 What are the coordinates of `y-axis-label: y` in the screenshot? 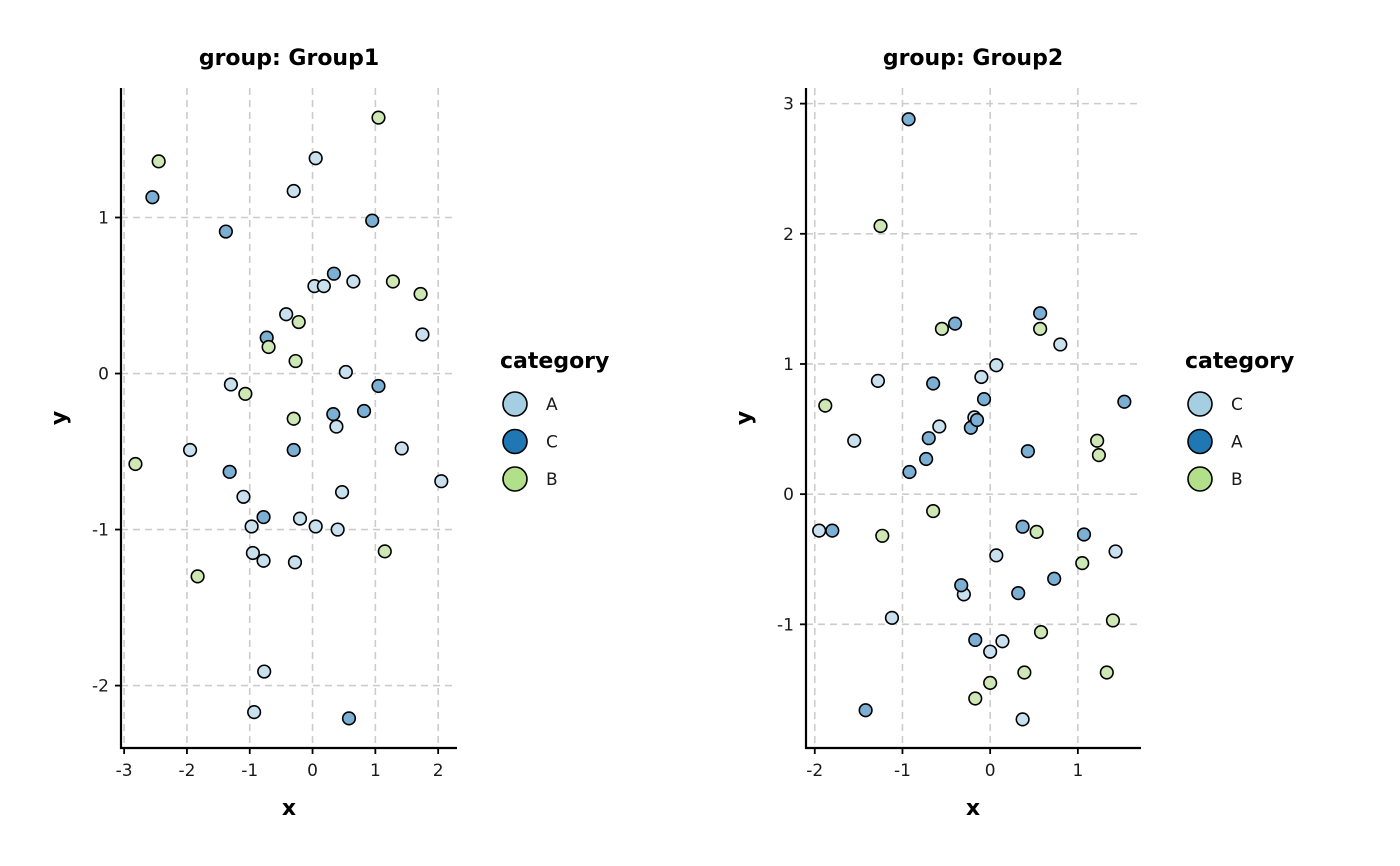 It's located at (744, 418).